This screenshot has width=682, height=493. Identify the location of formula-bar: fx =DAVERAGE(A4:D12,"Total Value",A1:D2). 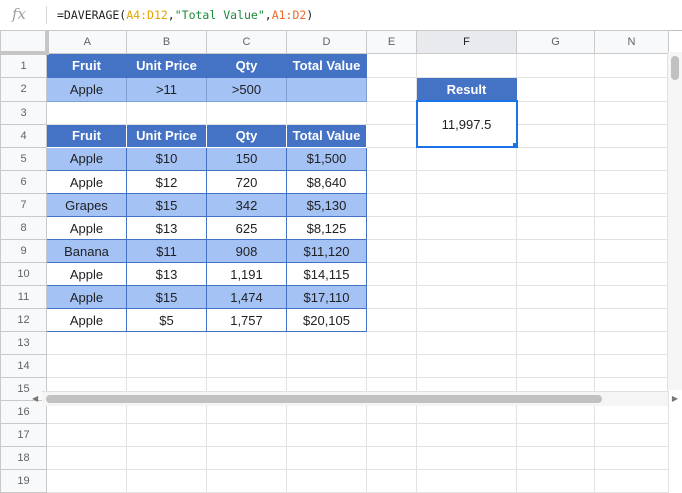
(341, 15).